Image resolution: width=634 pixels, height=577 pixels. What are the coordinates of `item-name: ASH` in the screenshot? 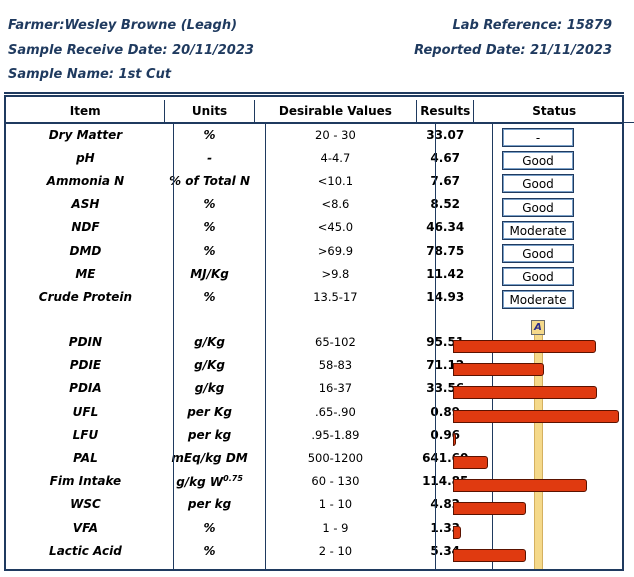 It's located at (85, 204).